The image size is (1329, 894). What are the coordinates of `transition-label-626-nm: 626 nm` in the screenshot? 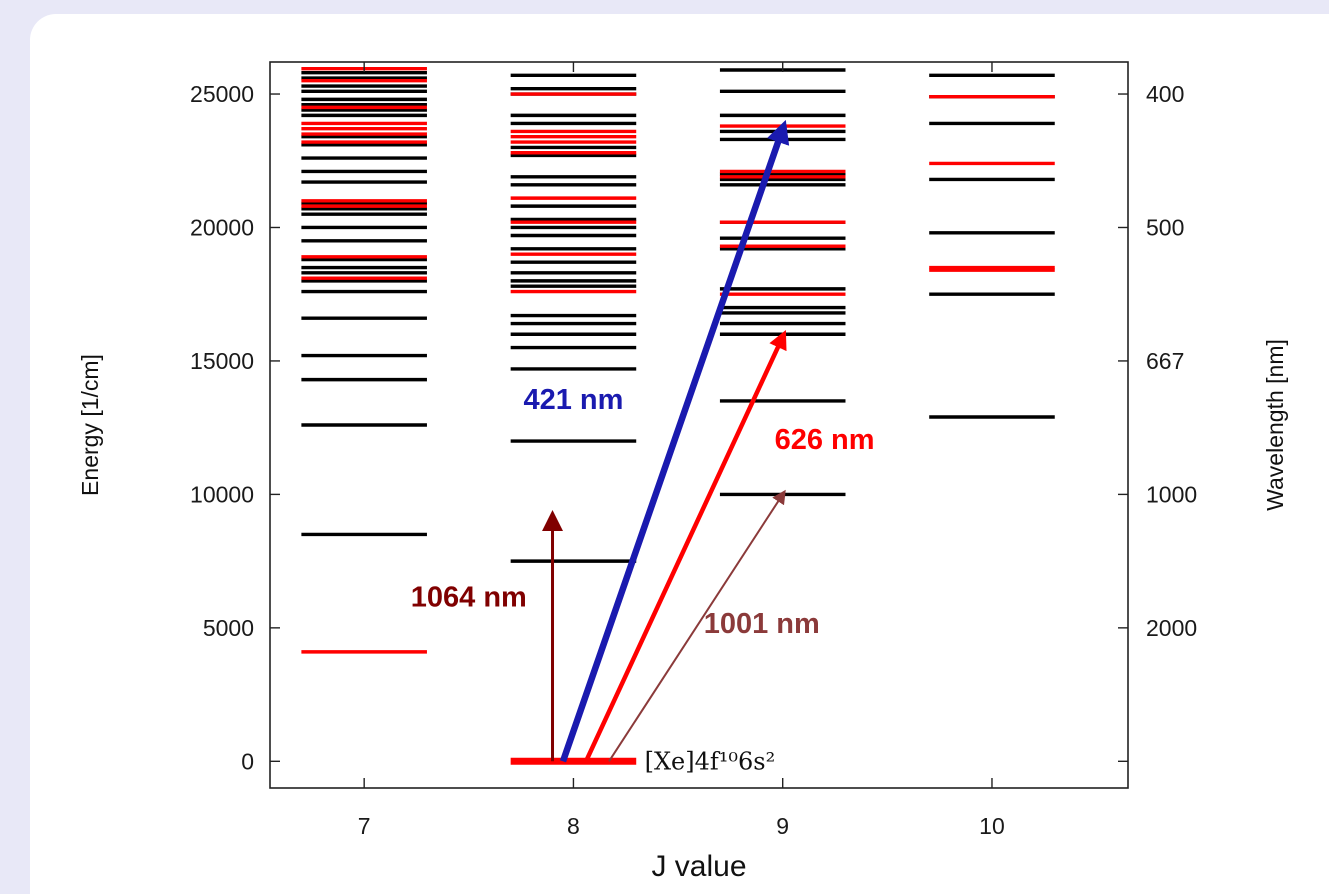 It's located at (825, 440).